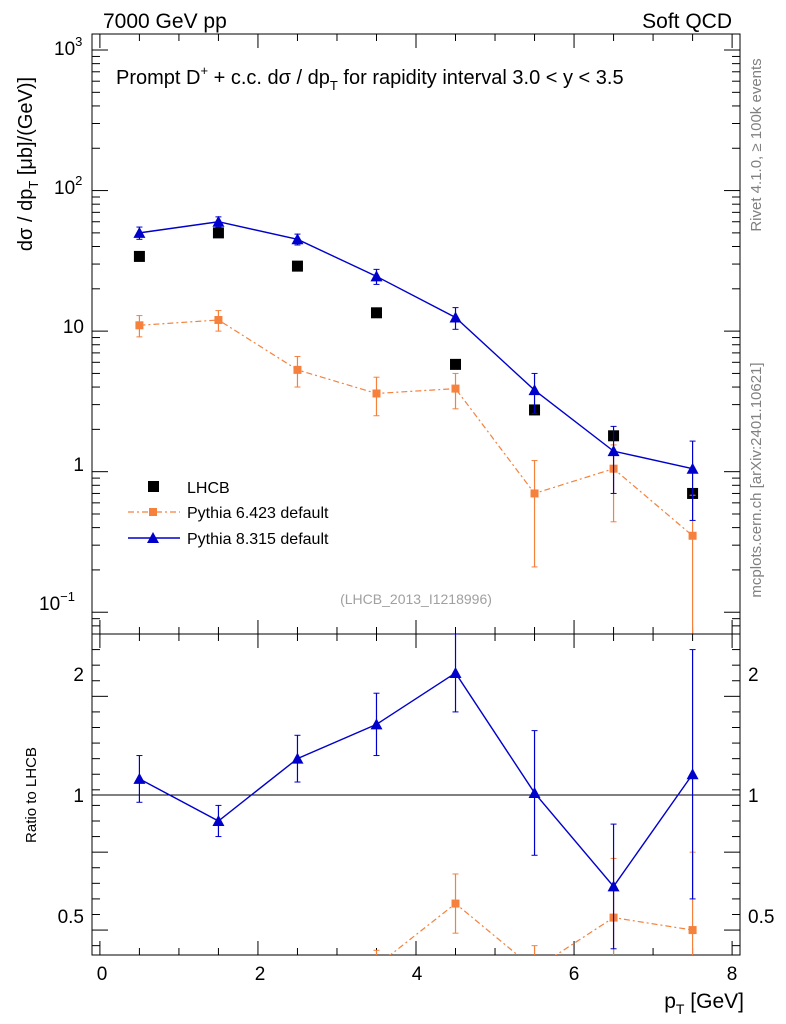  What do you see at coordinates (761, 917) in the screenshot?
I see `ratio-ytick-right-05: 0.5` at bounding box center [761, 917].